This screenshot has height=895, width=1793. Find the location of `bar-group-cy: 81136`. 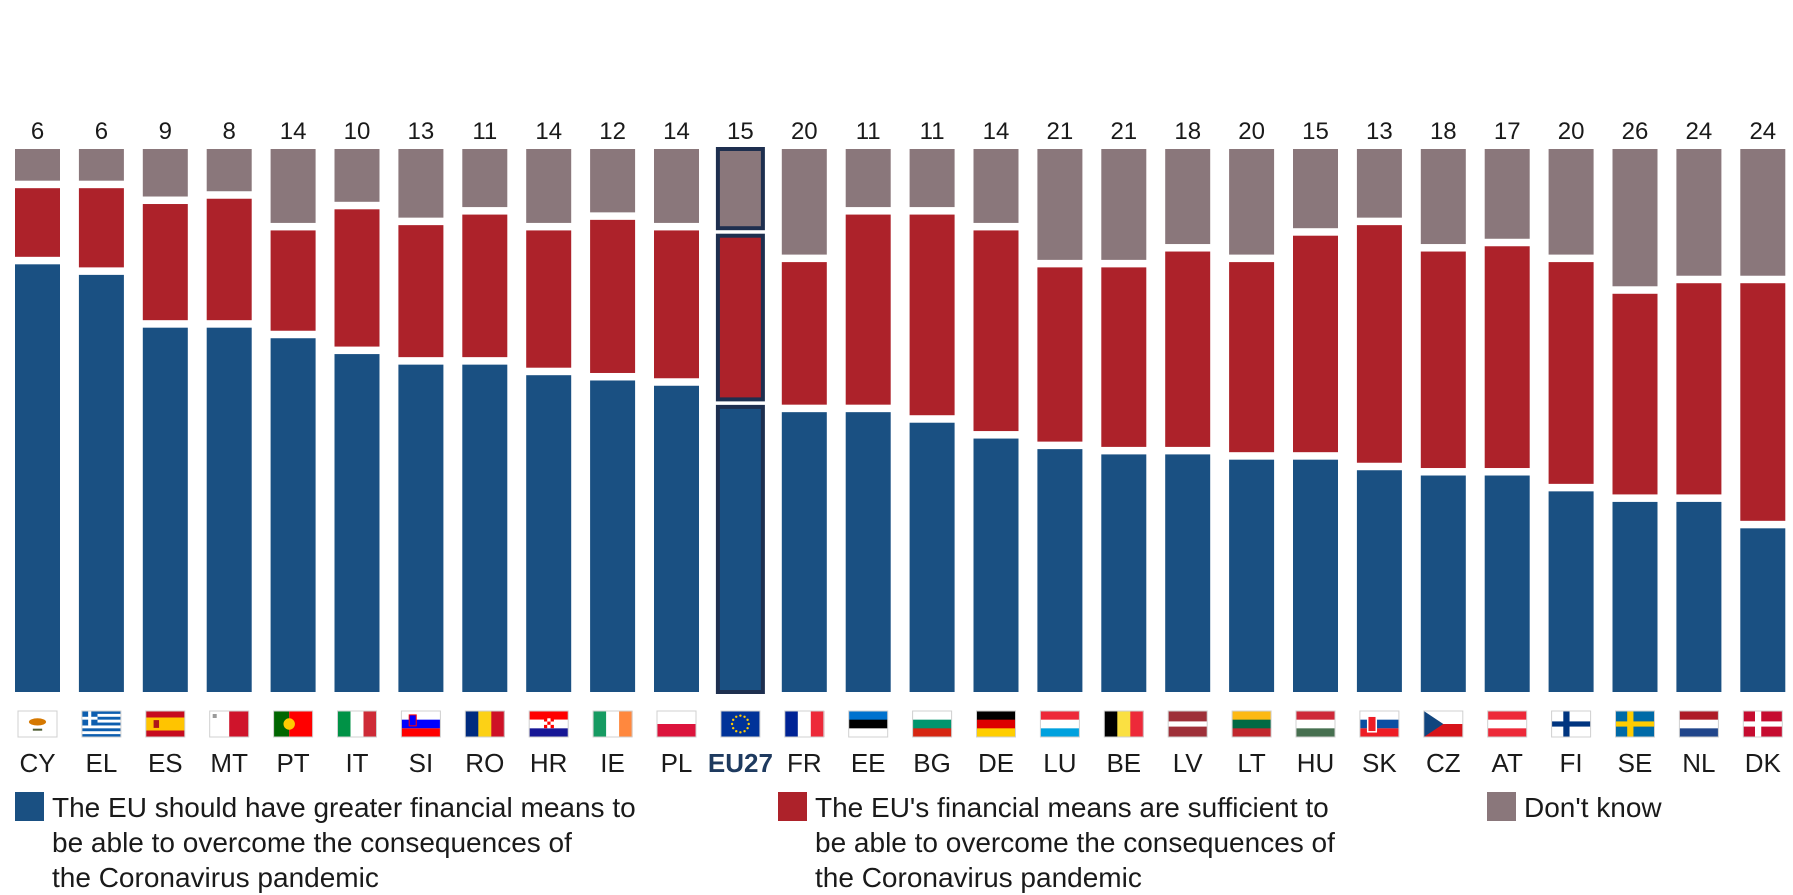

bar-group-cy: 81136 is located at coordinates (37, 405).